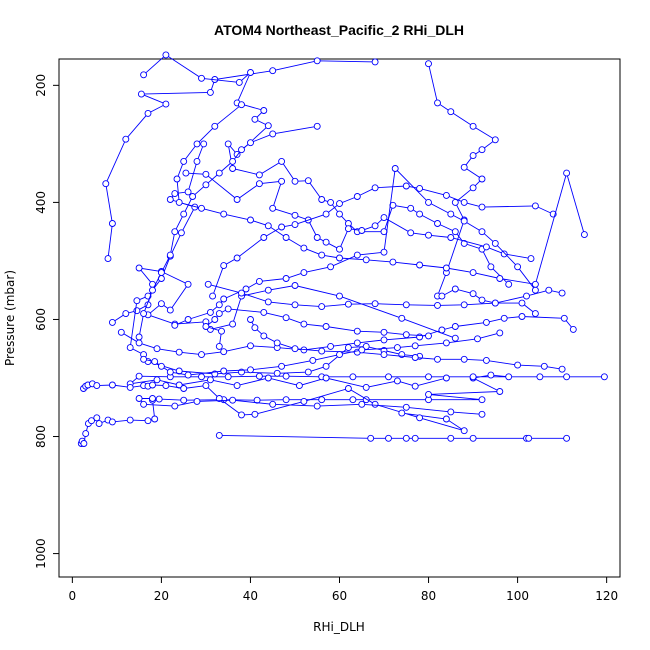 The height and width of the screenshot is (650, 650). What do you see at coordinates (41, 202) in the screenshot?
I see `y-tick-label: 400` at bounding box center [41, 202].